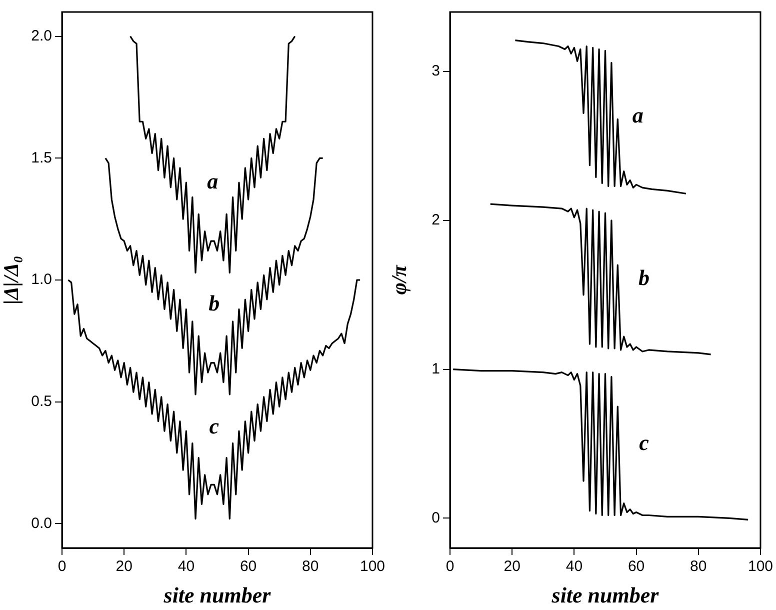  I want to click on y-tick-label: 1, so click(436, 369).